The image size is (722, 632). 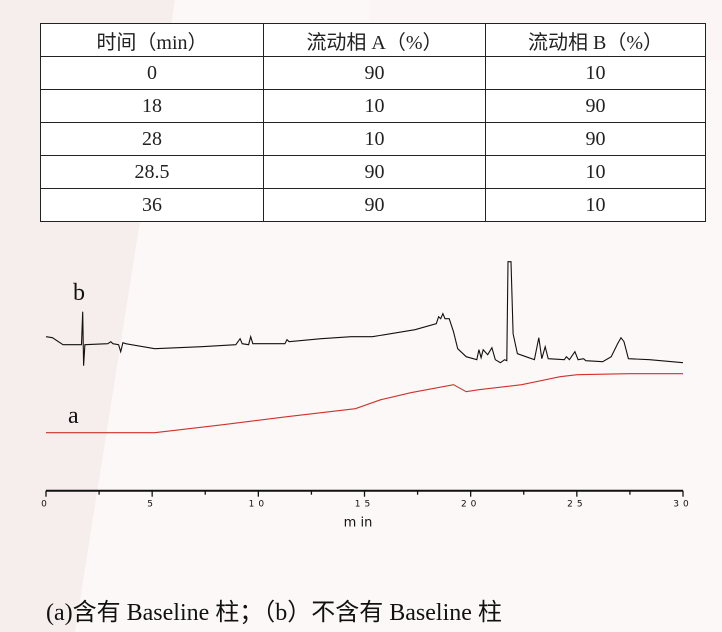 I want to click on trace-label-b: b, so click(x=79, y=293).